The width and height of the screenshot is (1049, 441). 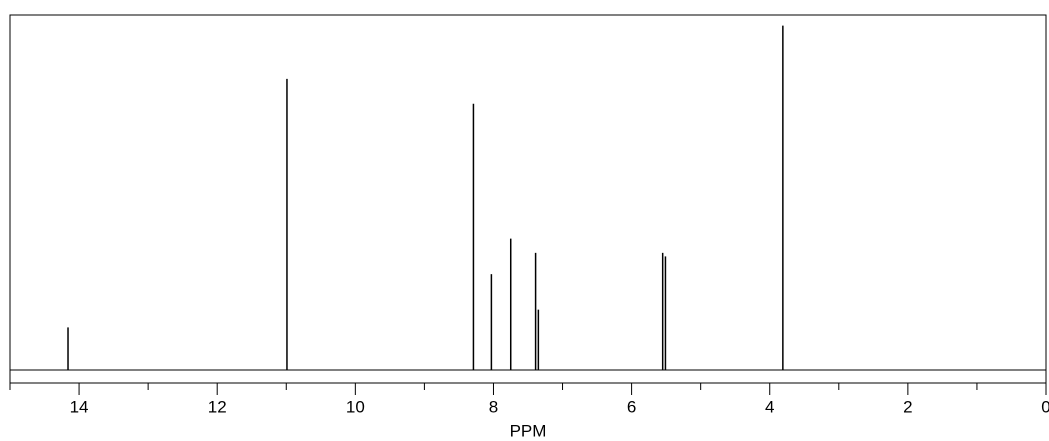 I want to click on x-axis-label: PPM, so click(x=528, y=430).